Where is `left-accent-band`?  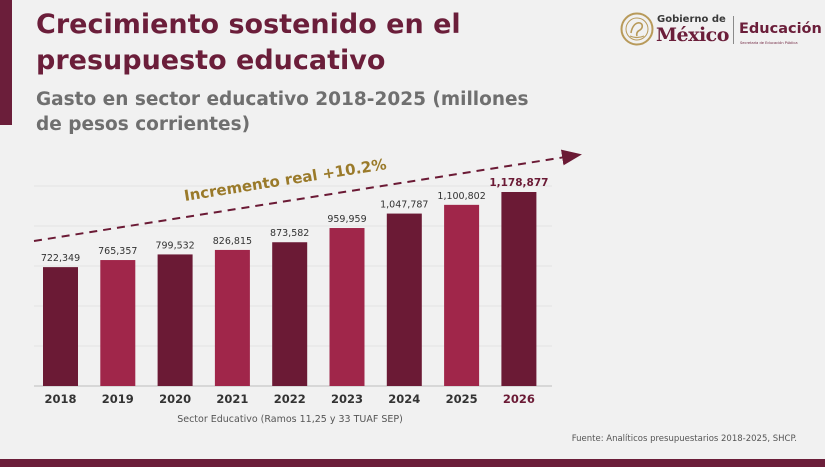
left-accent-band is located at coordinates (6, 62).